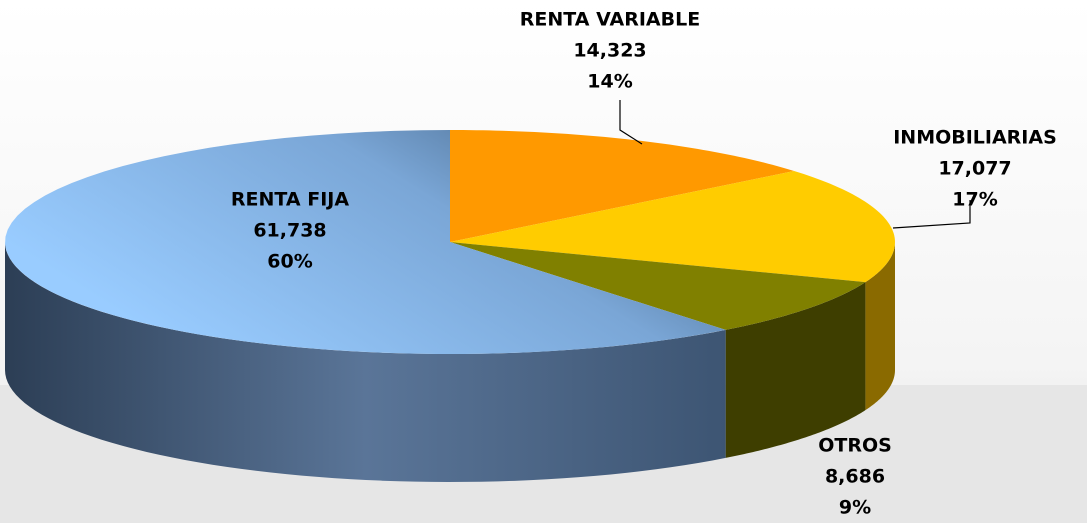 The width and height of the screenshot is (1087, 523). What do you see at coordinates (855, 477) in the screenshot?
I see `value-label: 8,686` at bounding box center [855, 477].